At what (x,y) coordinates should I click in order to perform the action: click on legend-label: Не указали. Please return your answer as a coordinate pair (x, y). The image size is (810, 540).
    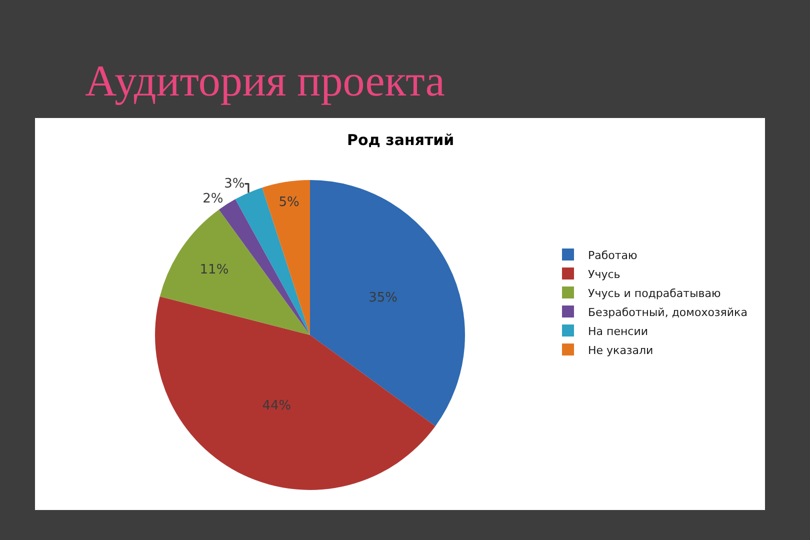
    Looking at the image, I should click on (621, 350).